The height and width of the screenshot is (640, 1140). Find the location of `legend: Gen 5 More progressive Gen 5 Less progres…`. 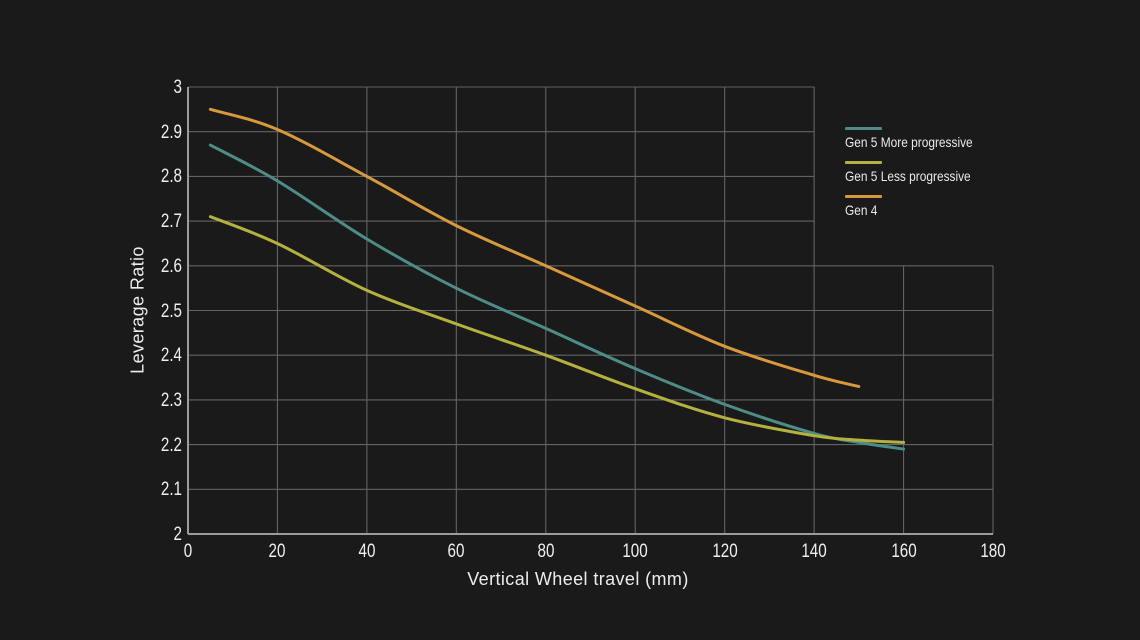

legend: Gen 5 More progressive Gen 5 Less progres… is located at coordinates (920, 178).